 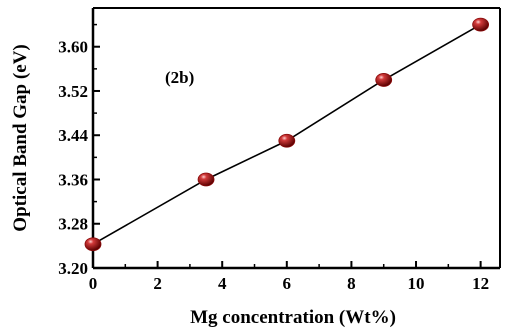 What do you see at coordinates (73, 47) in the screenshot?
I see `y-tick-label: 3.60` at bounding box center [73, 47].